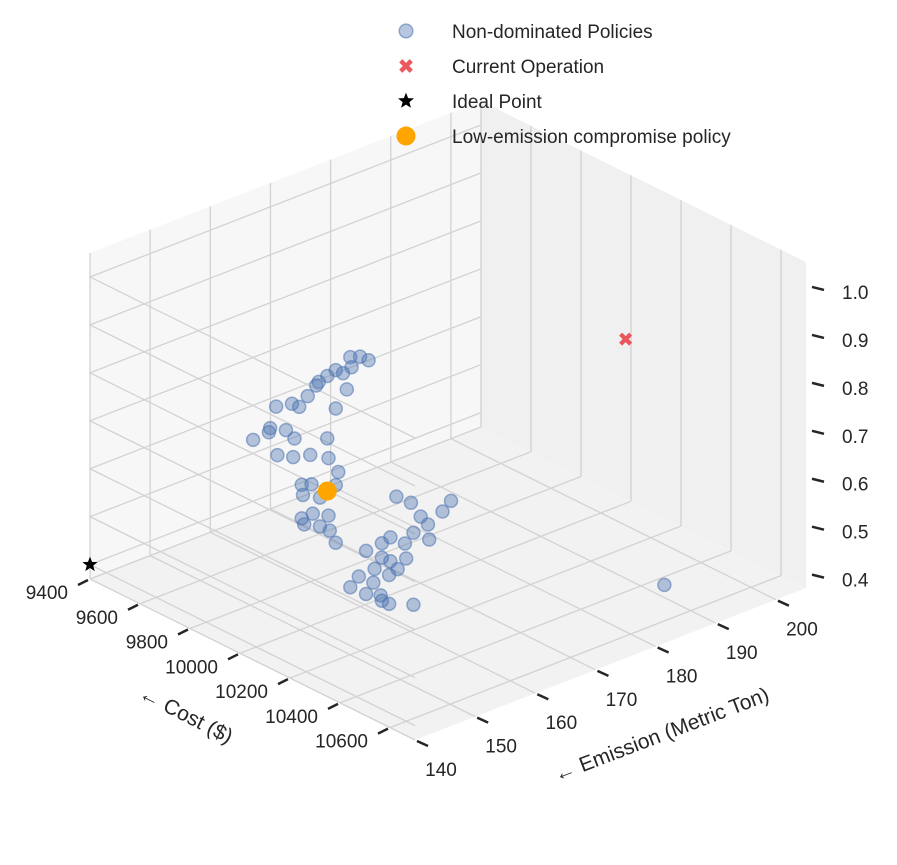 The height and width of the screenshot is (865, 897). Describe the element at coordinates (528, 67) in the screenshot. I see `legend-label: Current Operation` at that location.